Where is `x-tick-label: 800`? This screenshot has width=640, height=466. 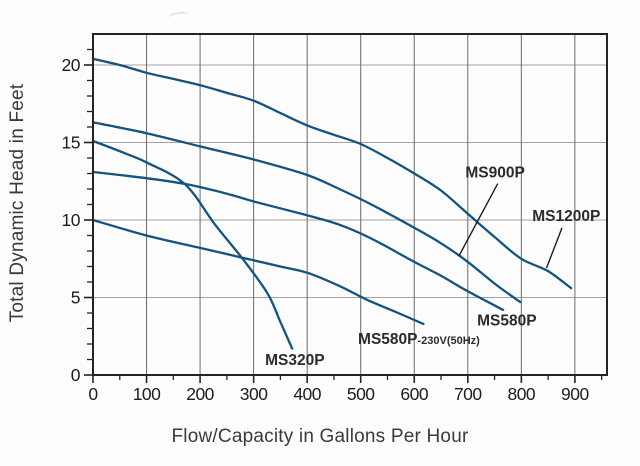
x-tick-label: 800 is located at coordinates (521, 394).